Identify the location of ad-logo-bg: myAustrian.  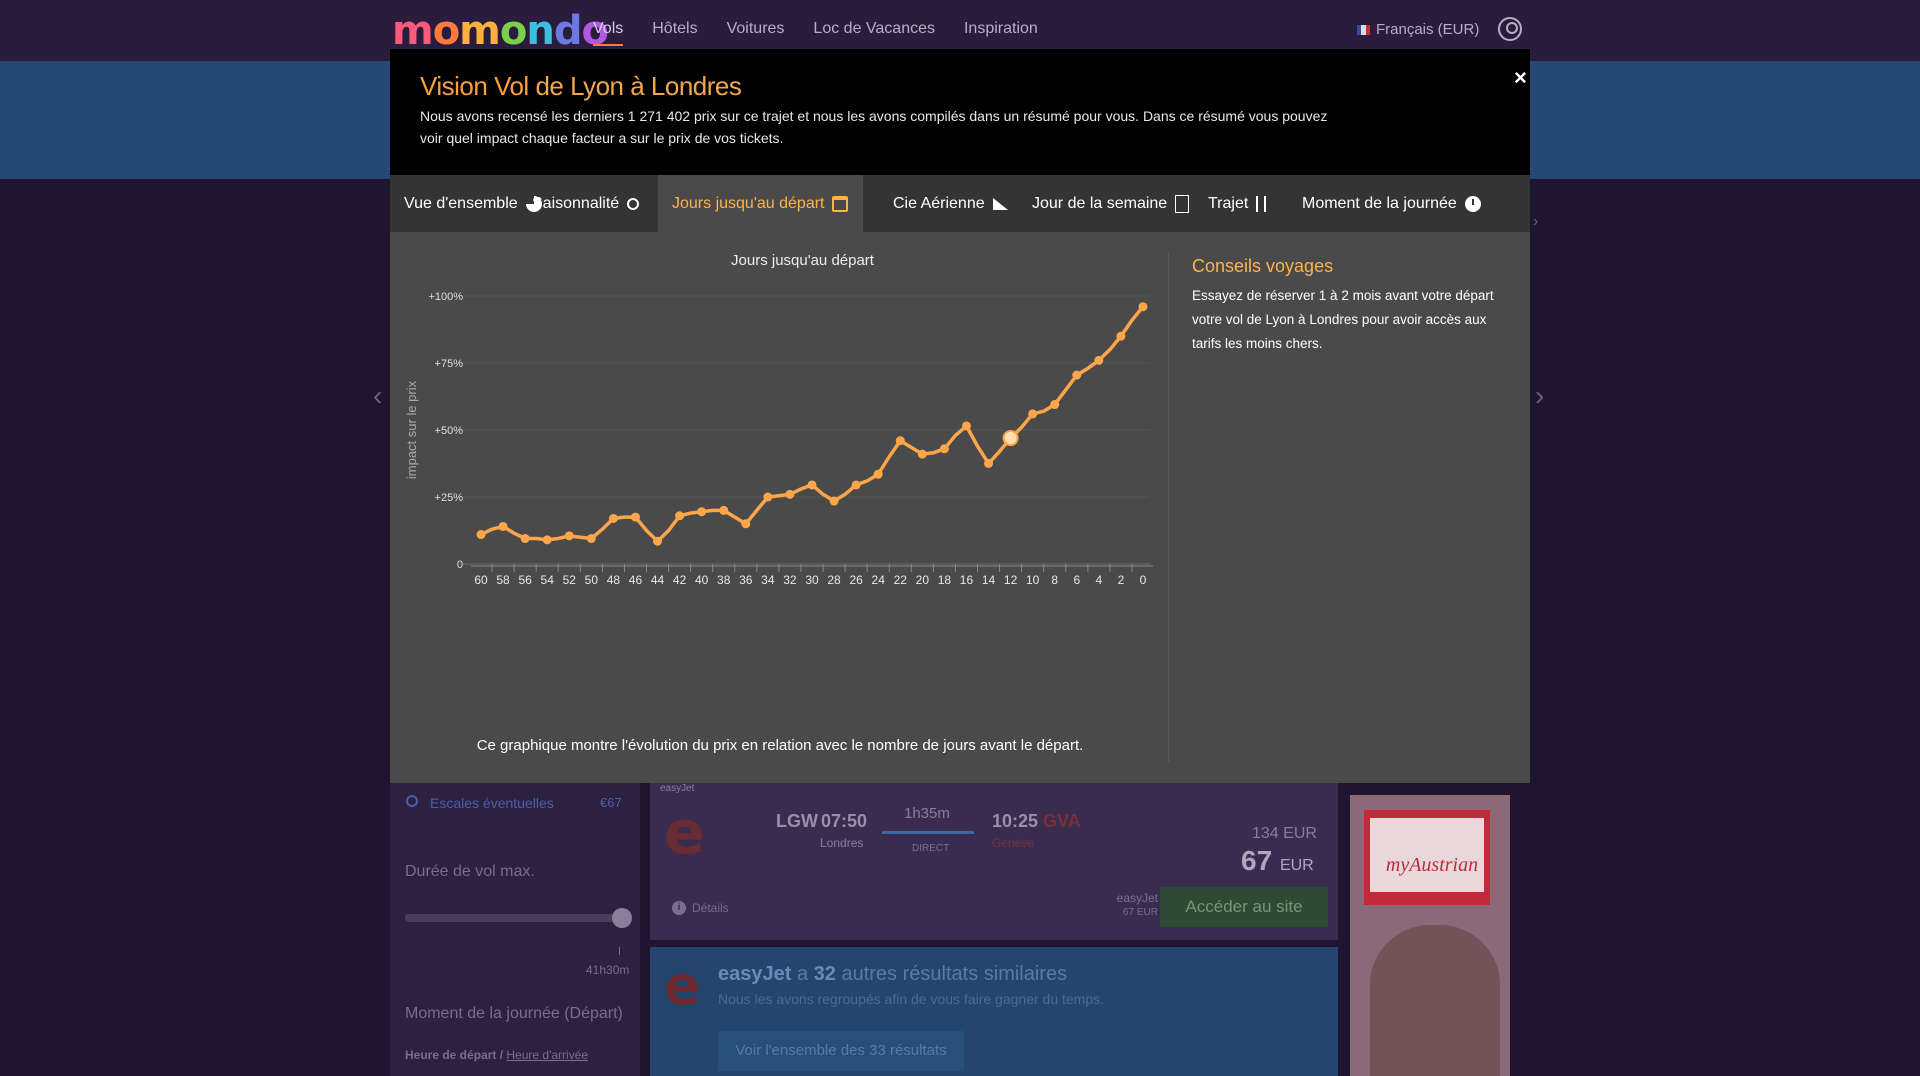
(1427, 855).